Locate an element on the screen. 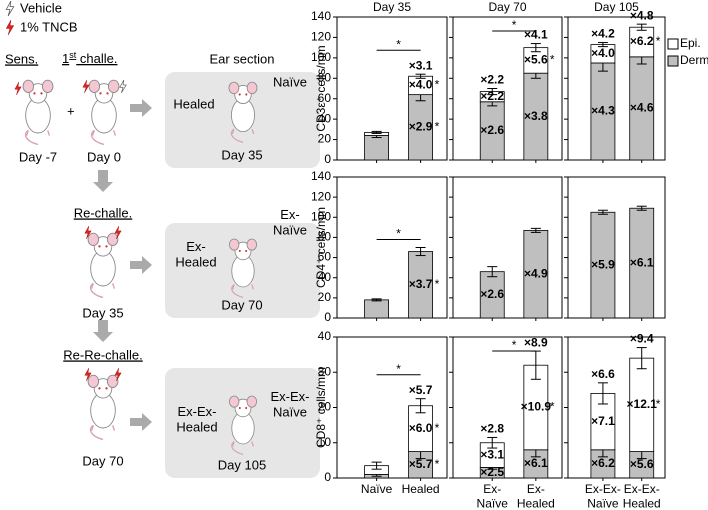  fold-label: ×12.1 is located at coordinates (642, 404).